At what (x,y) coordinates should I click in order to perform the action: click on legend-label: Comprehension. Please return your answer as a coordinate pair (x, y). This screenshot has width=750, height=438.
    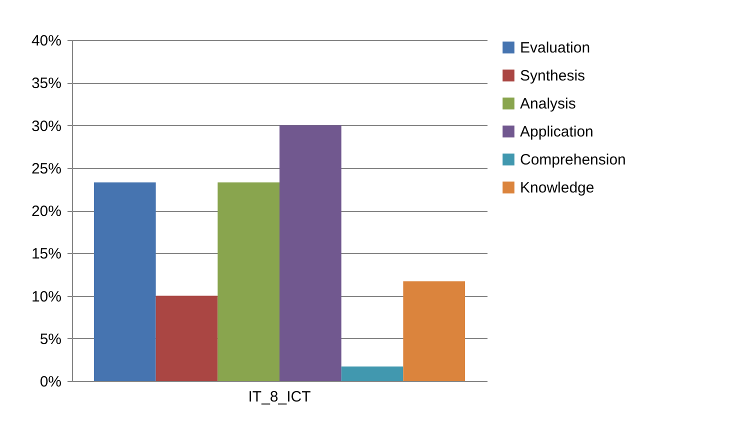
    Looking at the image, I should click on (573, 160).